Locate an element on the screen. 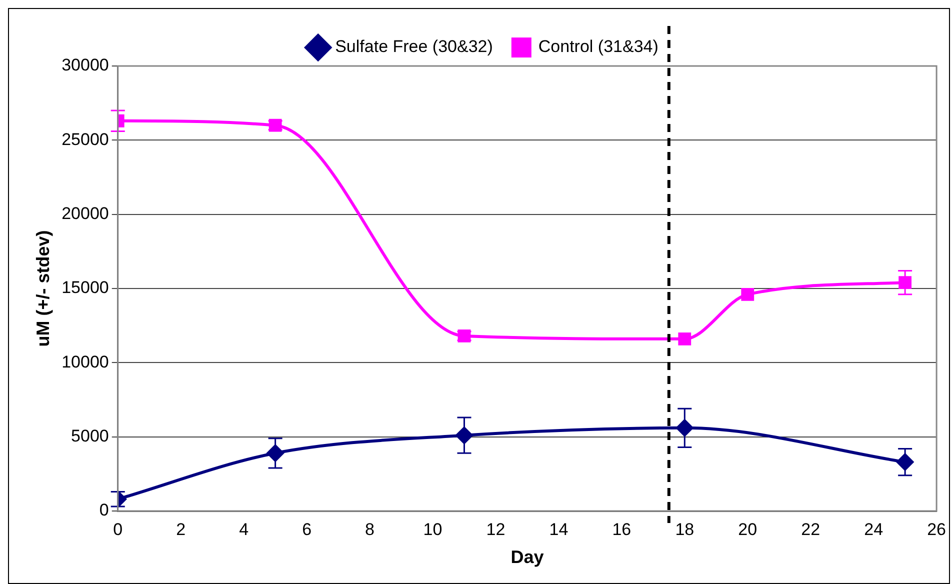 The width and height of the screenshot is (951, 584). y-tick-label: 25000 is located at coordinates (85, 139).